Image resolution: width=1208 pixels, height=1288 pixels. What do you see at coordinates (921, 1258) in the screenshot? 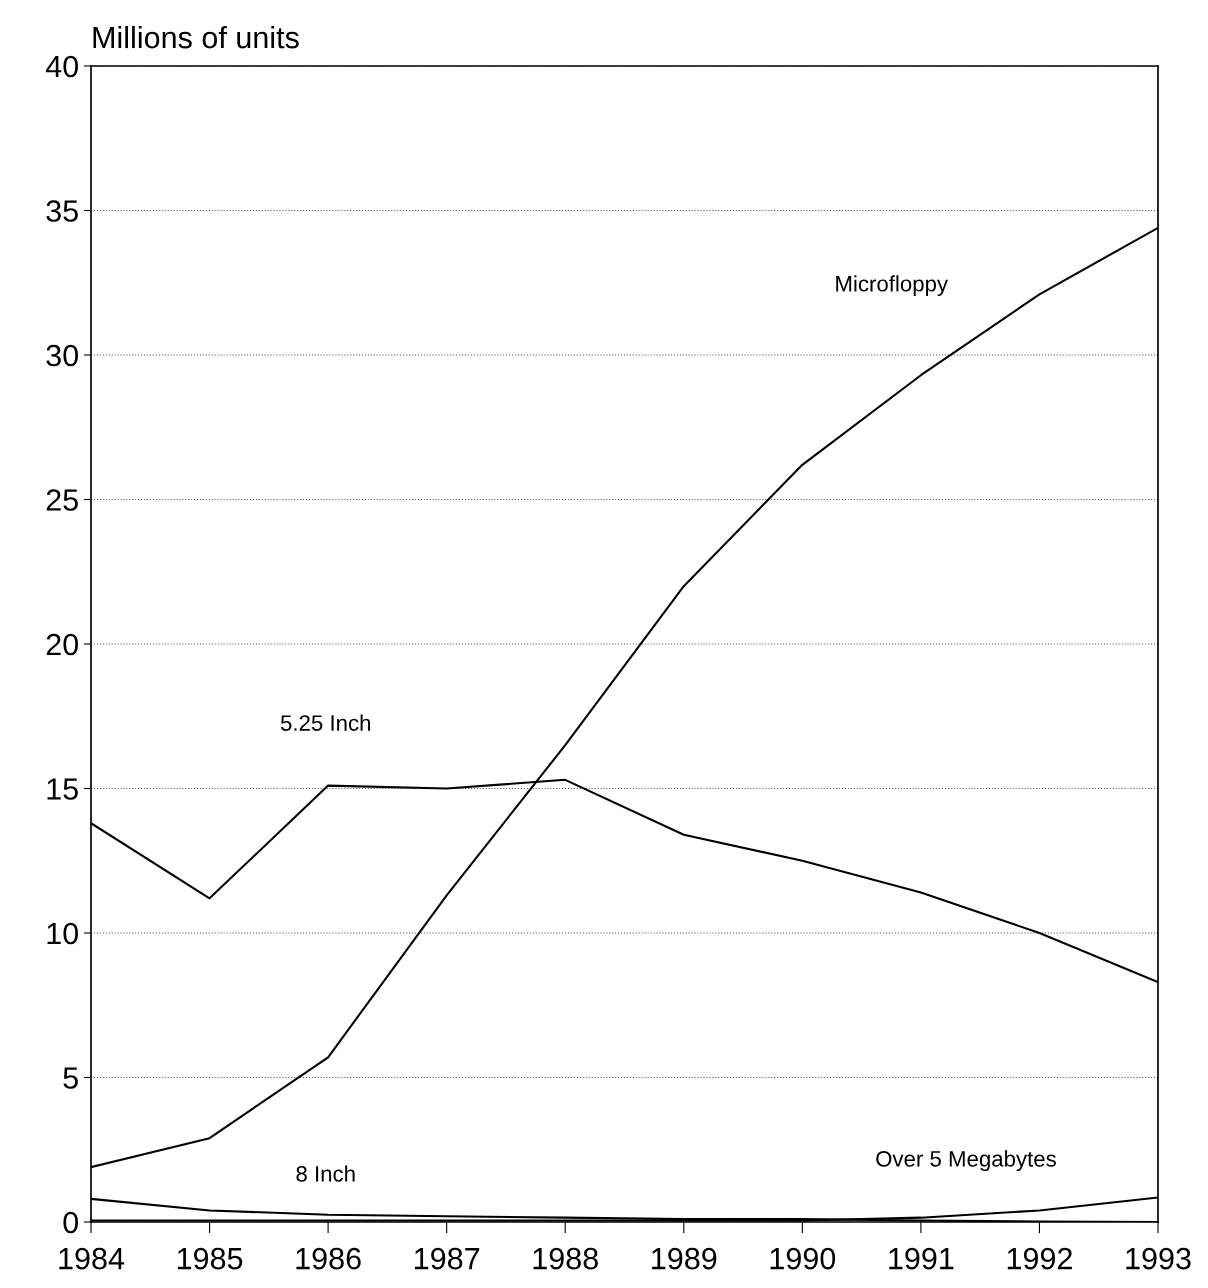
I see `x-tick-label: 1991` at bounding box center [921, 1258].